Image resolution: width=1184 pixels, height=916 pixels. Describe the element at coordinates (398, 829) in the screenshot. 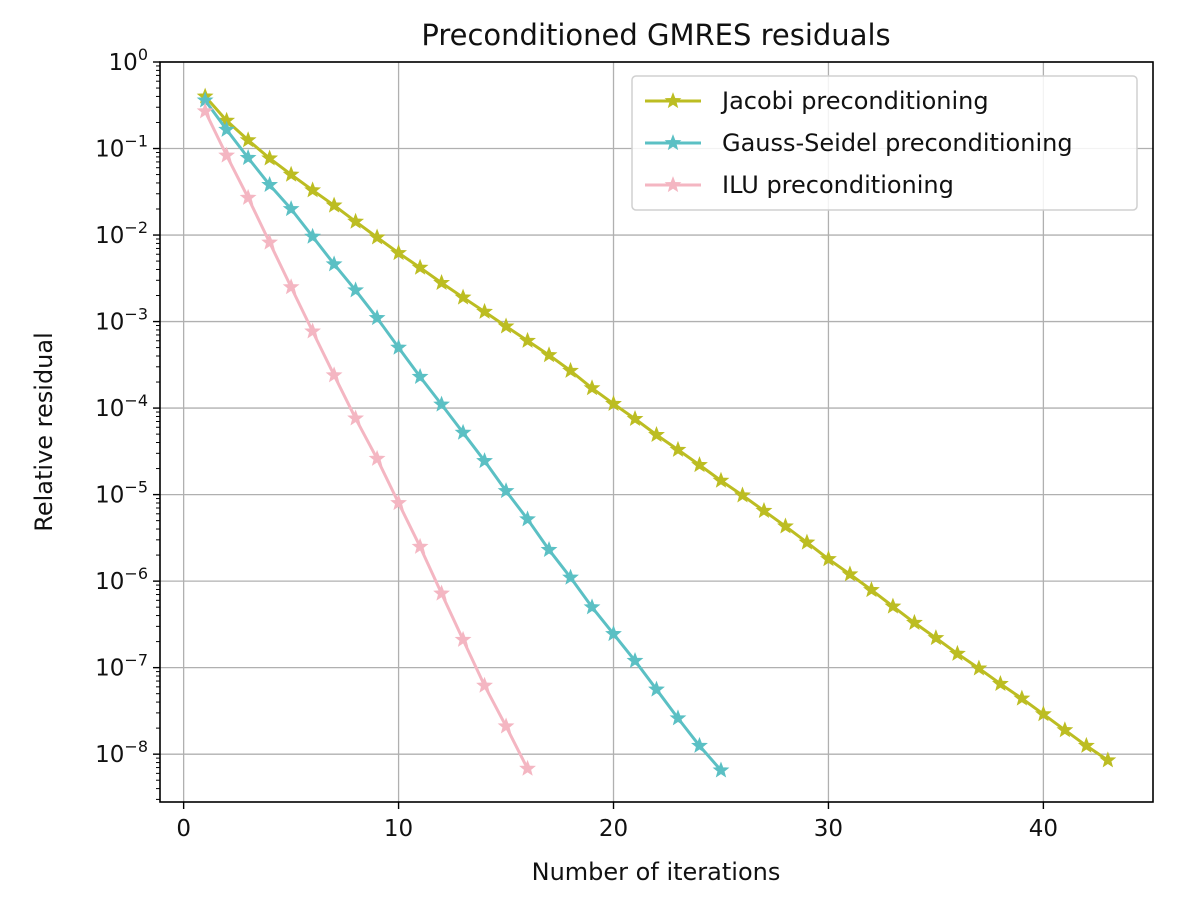

I see `x-tick-label: 10` at that location.